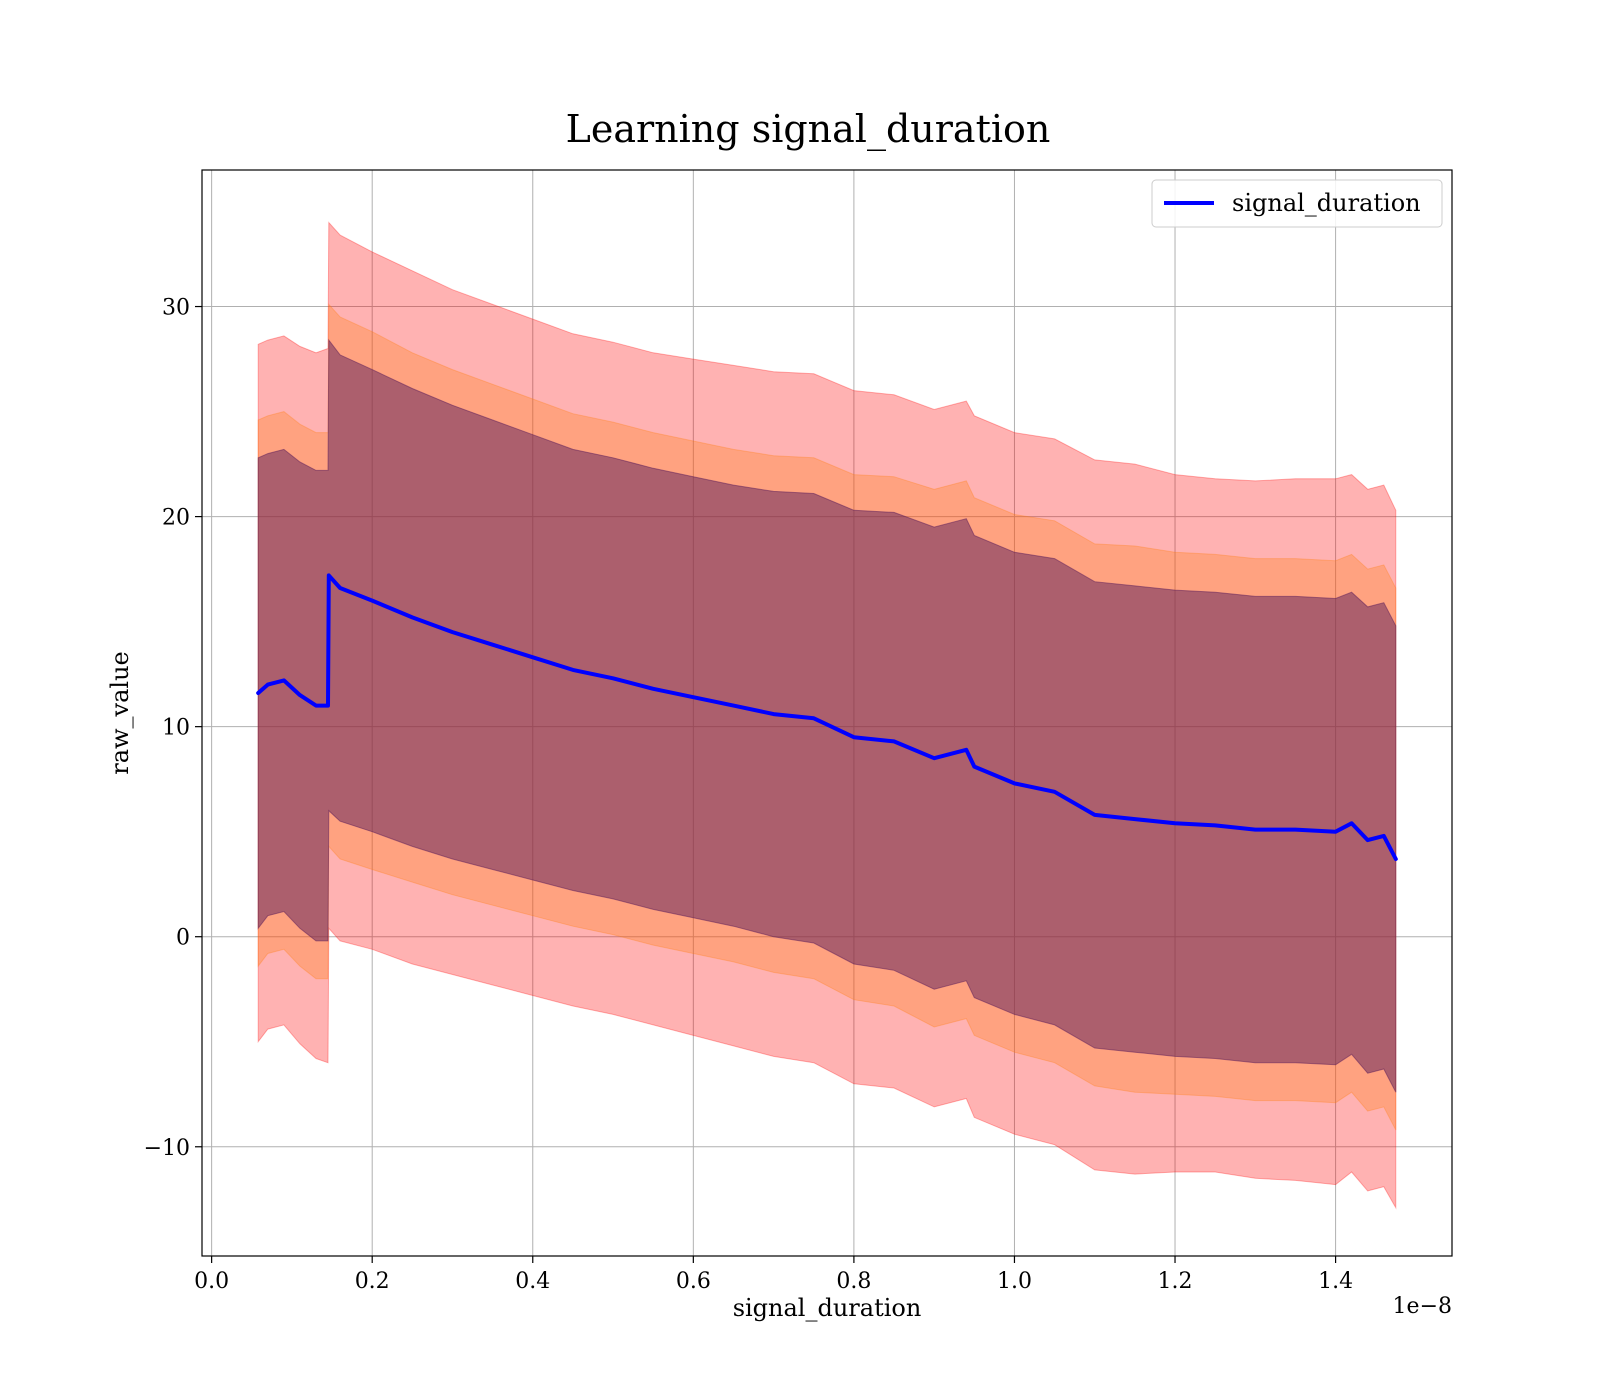 This screenshot has width=1600, height=1400. I want to click on y-tick-label: −10, so click(167, 1148).